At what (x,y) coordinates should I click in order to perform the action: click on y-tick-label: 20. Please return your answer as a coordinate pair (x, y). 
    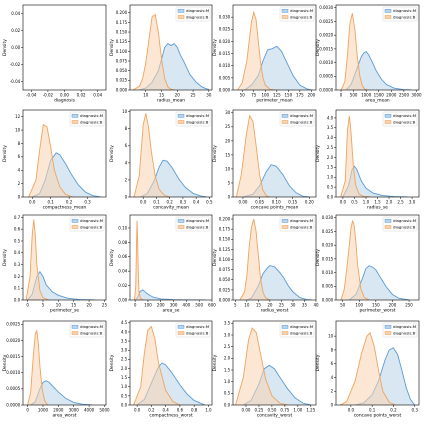
    Looking at the image, I should click on (228, 140).